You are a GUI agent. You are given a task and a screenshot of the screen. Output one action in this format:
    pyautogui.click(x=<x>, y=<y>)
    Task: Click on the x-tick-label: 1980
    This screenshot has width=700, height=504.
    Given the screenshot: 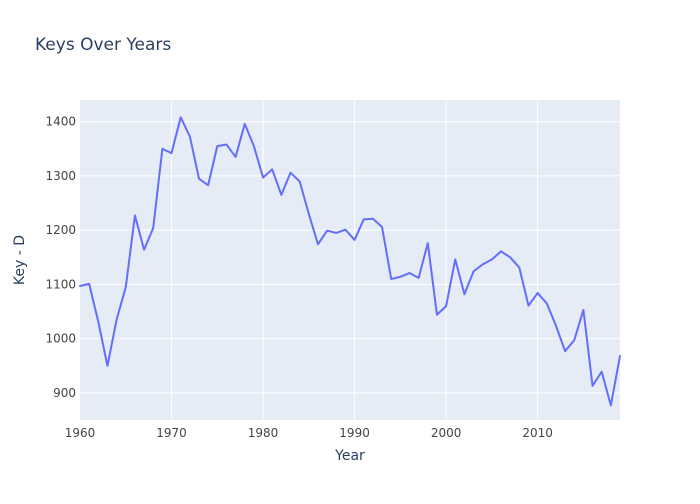 What is the action you would take?
    pyautogui.click(x=263, y=433)
    